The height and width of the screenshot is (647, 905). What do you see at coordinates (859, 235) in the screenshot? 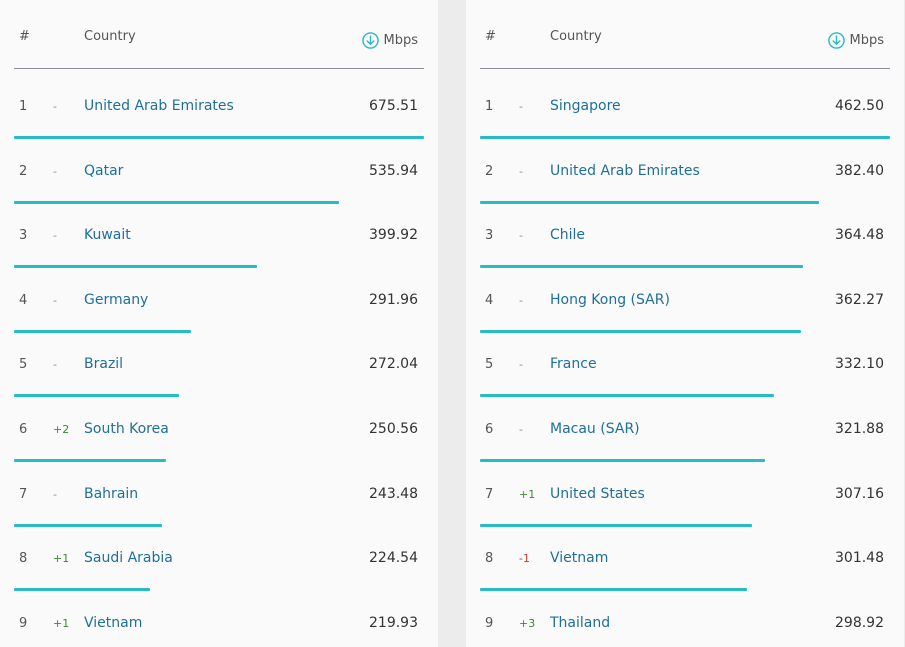
I see `speed-value: 364.48` at bounding box center [859, 235].